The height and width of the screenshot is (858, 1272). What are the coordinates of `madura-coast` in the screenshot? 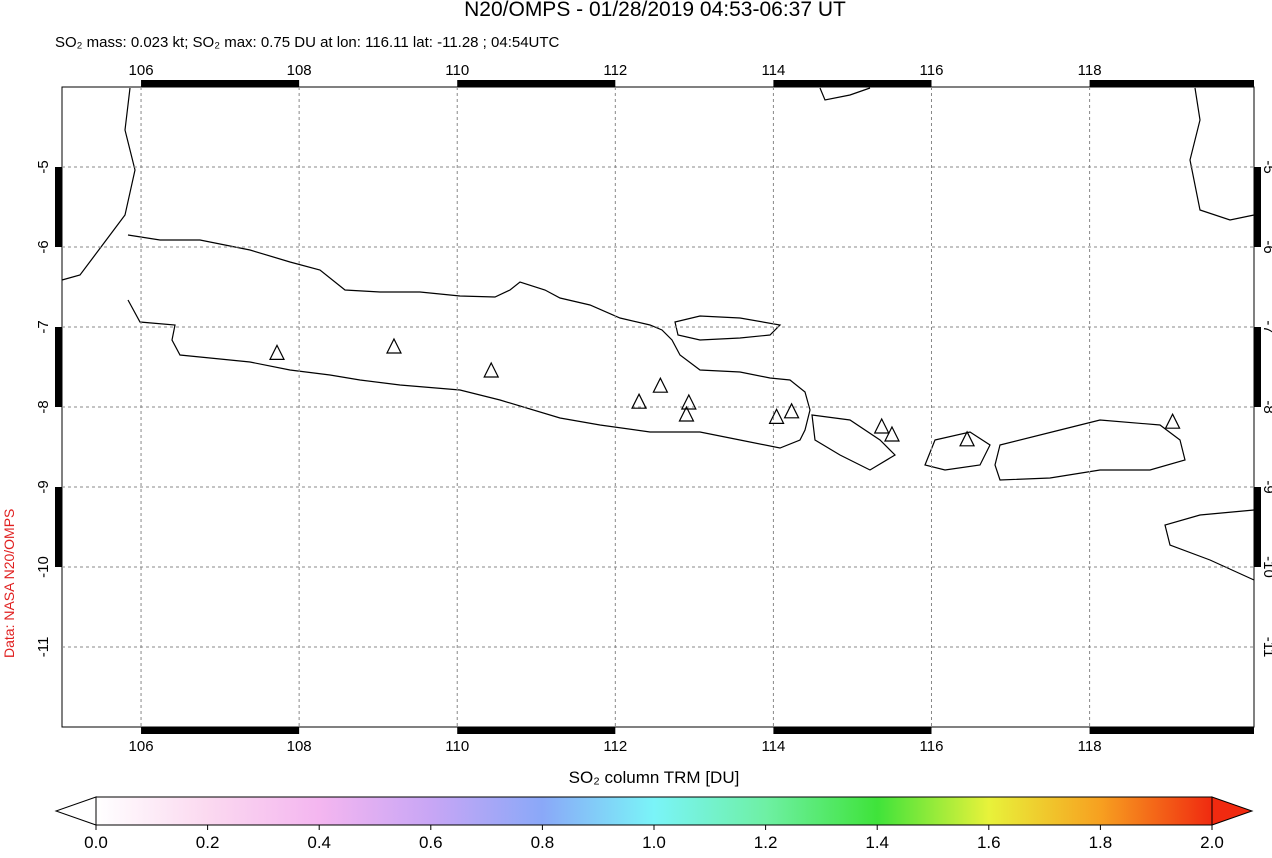 It's located at (728, 328).